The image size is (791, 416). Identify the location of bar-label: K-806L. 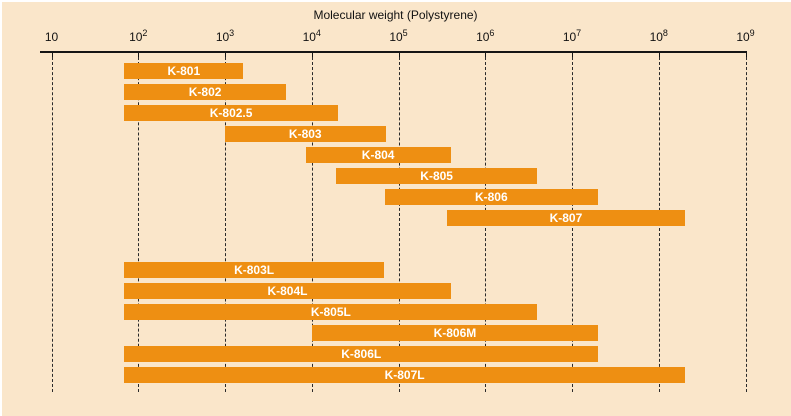
(361, 354).